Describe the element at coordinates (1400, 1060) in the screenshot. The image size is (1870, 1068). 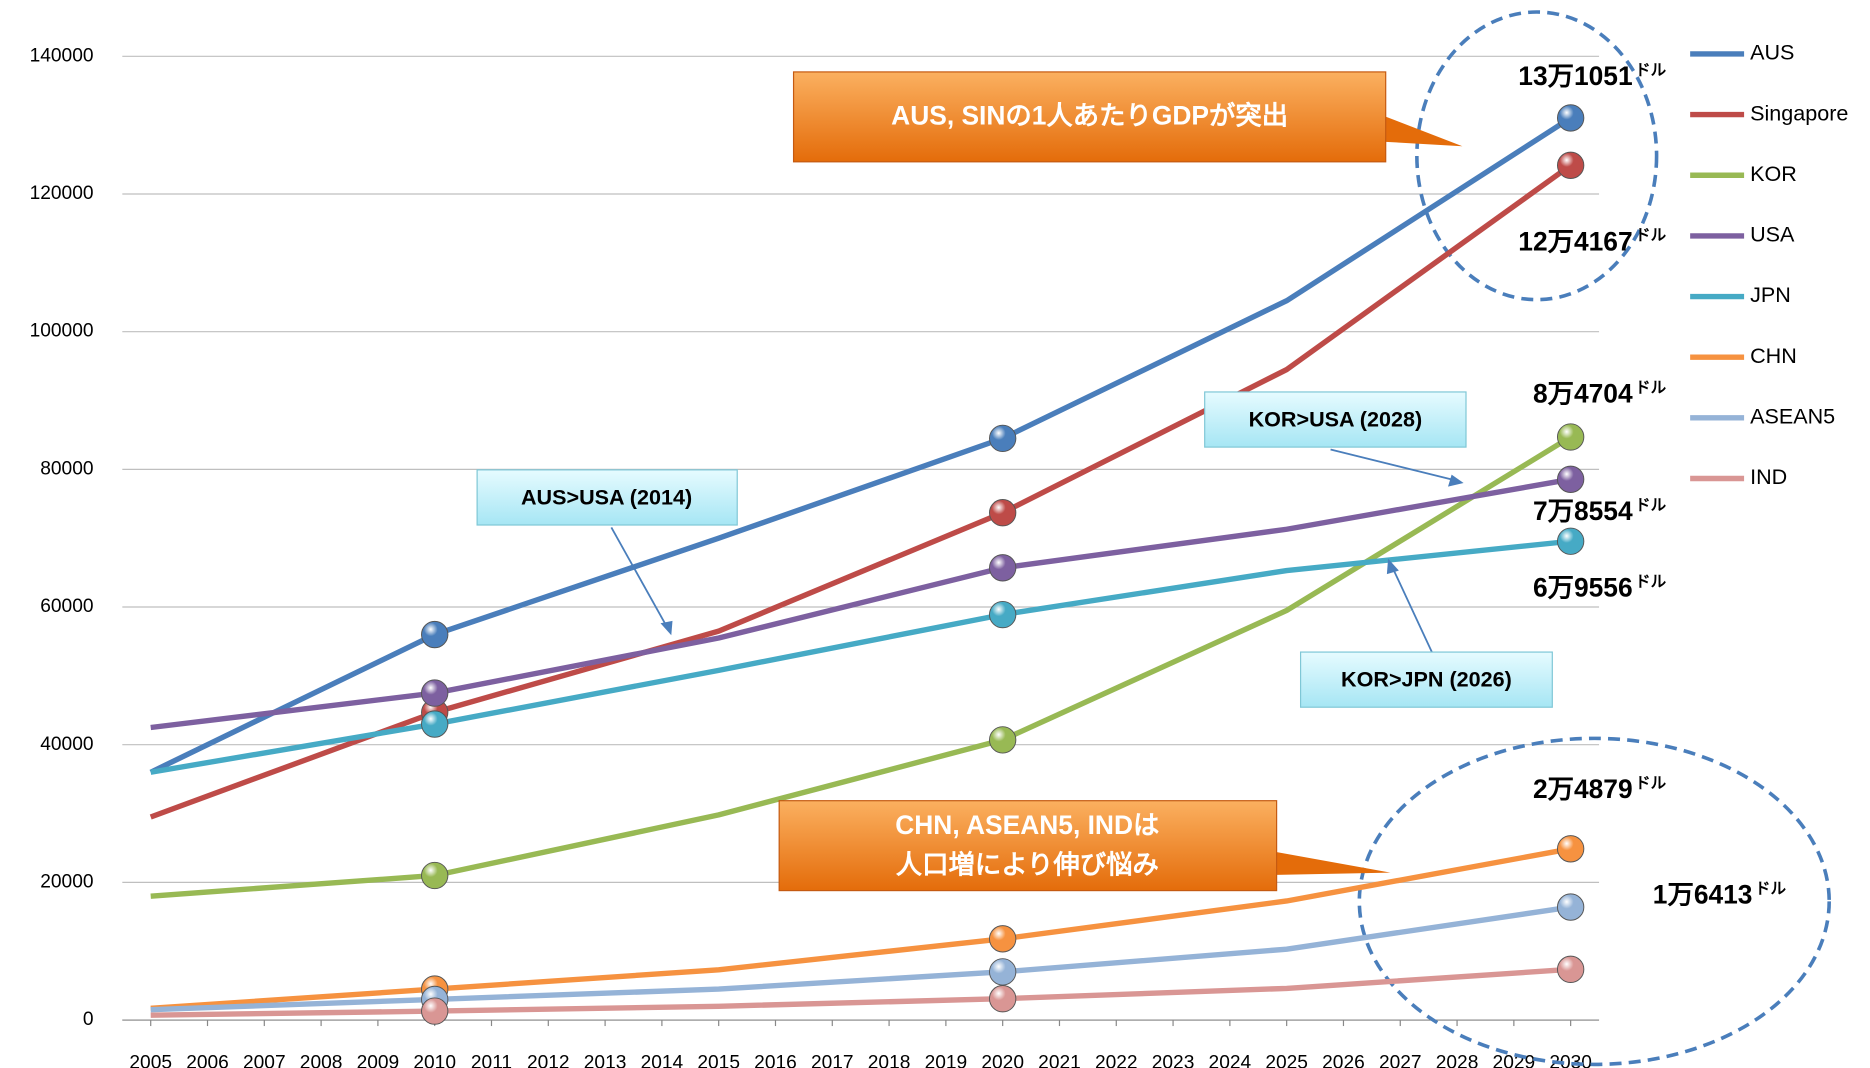
I see `x-tick-label: 2027` at that location.